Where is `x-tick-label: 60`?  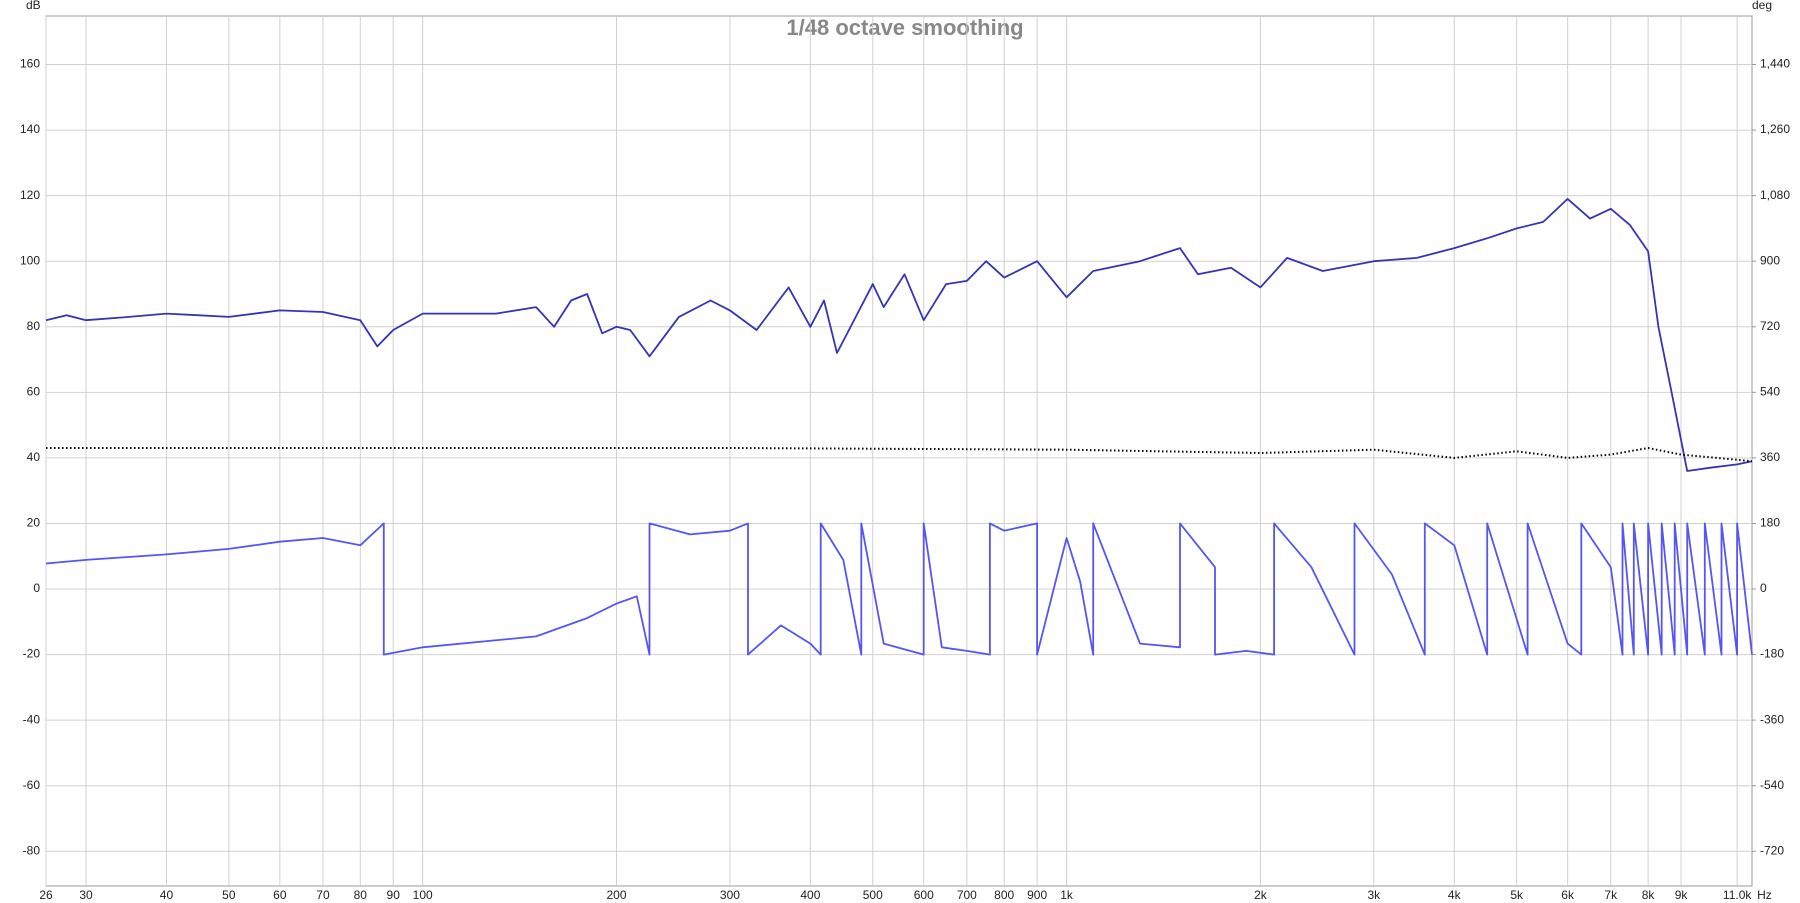 x-tick-label: 60 is located at coordinates (280, 895).